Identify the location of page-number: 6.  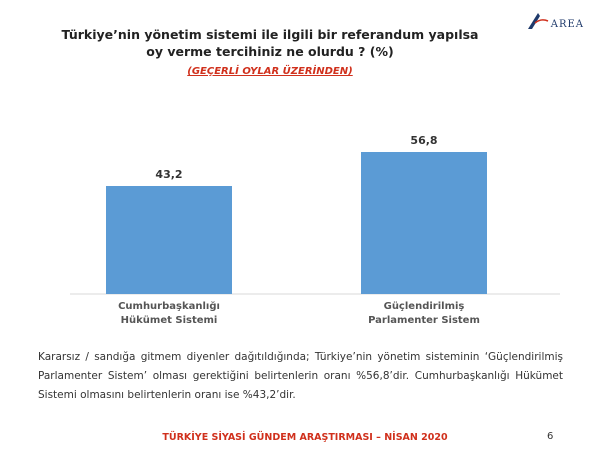
(550, 436).